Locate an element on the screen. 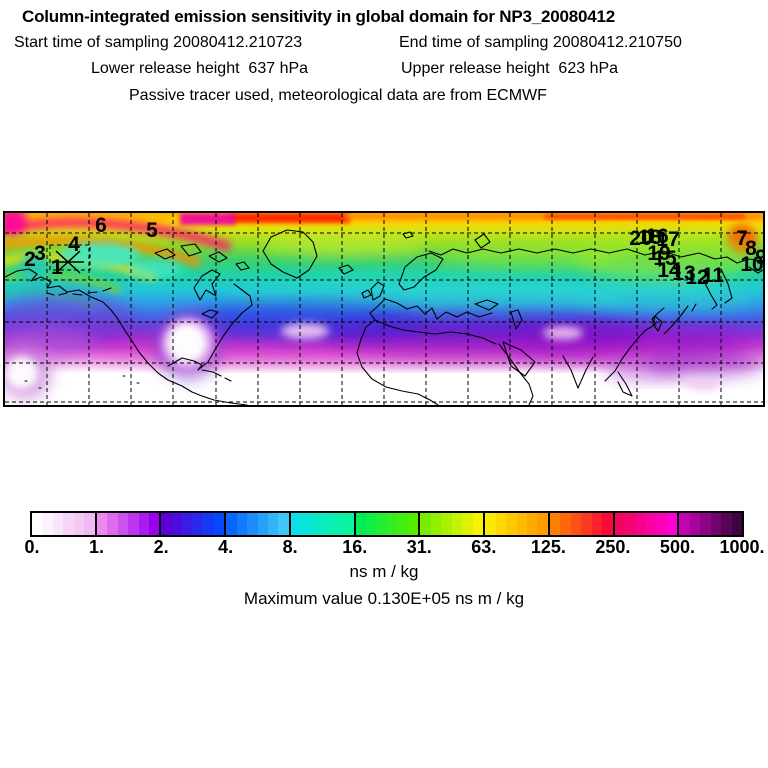  release-marker-2: 2 is located at coordinates (30, 259).